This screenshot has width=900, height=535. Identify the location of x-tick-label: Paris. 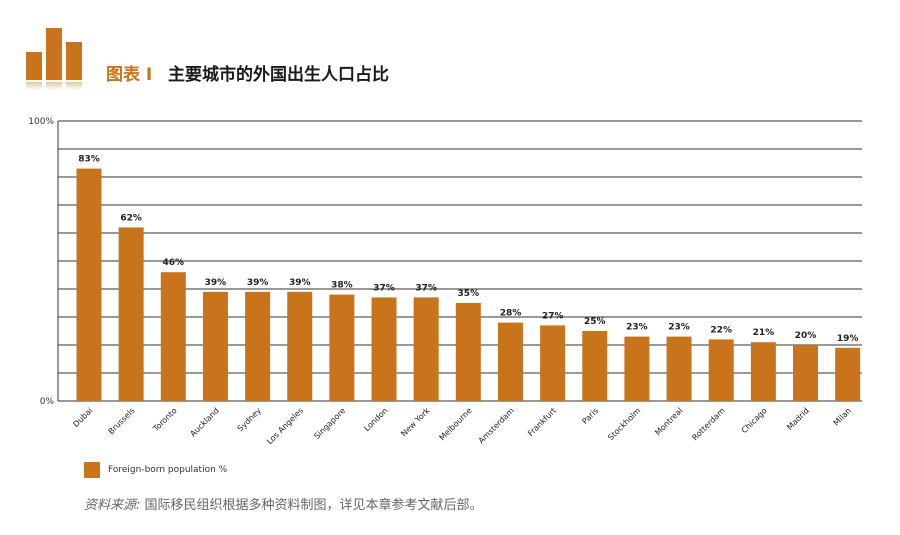
(590, 416).